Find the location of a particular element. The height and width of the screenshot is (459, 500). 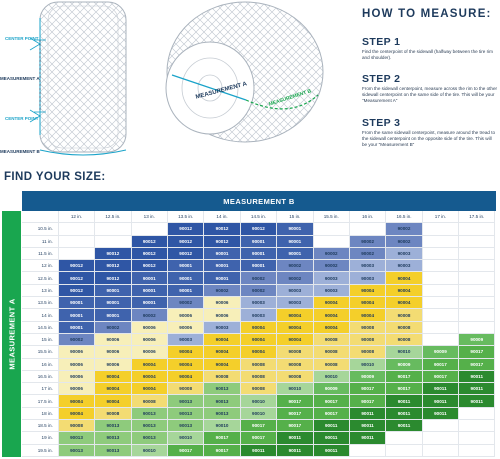

step-2-title: STEP 2 is located at coordinates (381, 79).